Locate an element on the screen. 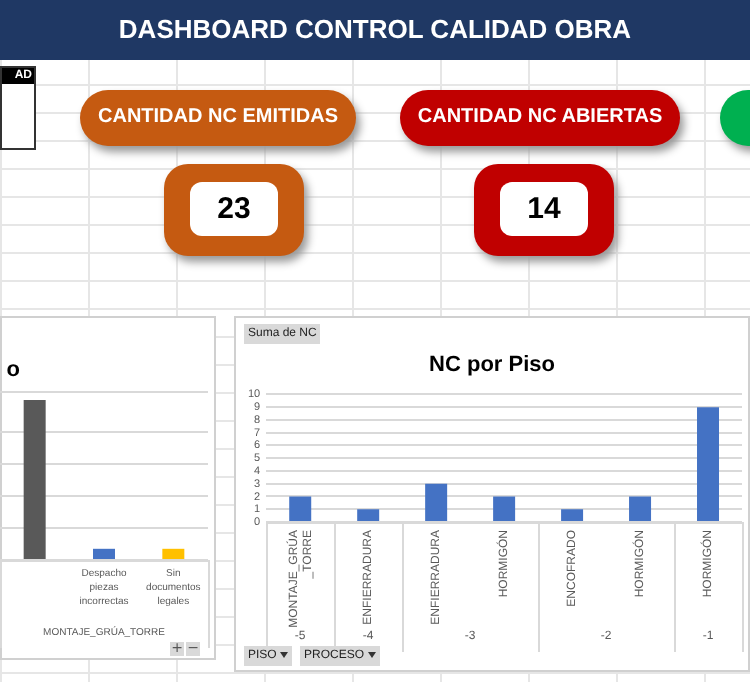 This screenshot has height=682, width=750. text: CANTIDAD NC EMITIDAS is located at coordinates (218, 118).